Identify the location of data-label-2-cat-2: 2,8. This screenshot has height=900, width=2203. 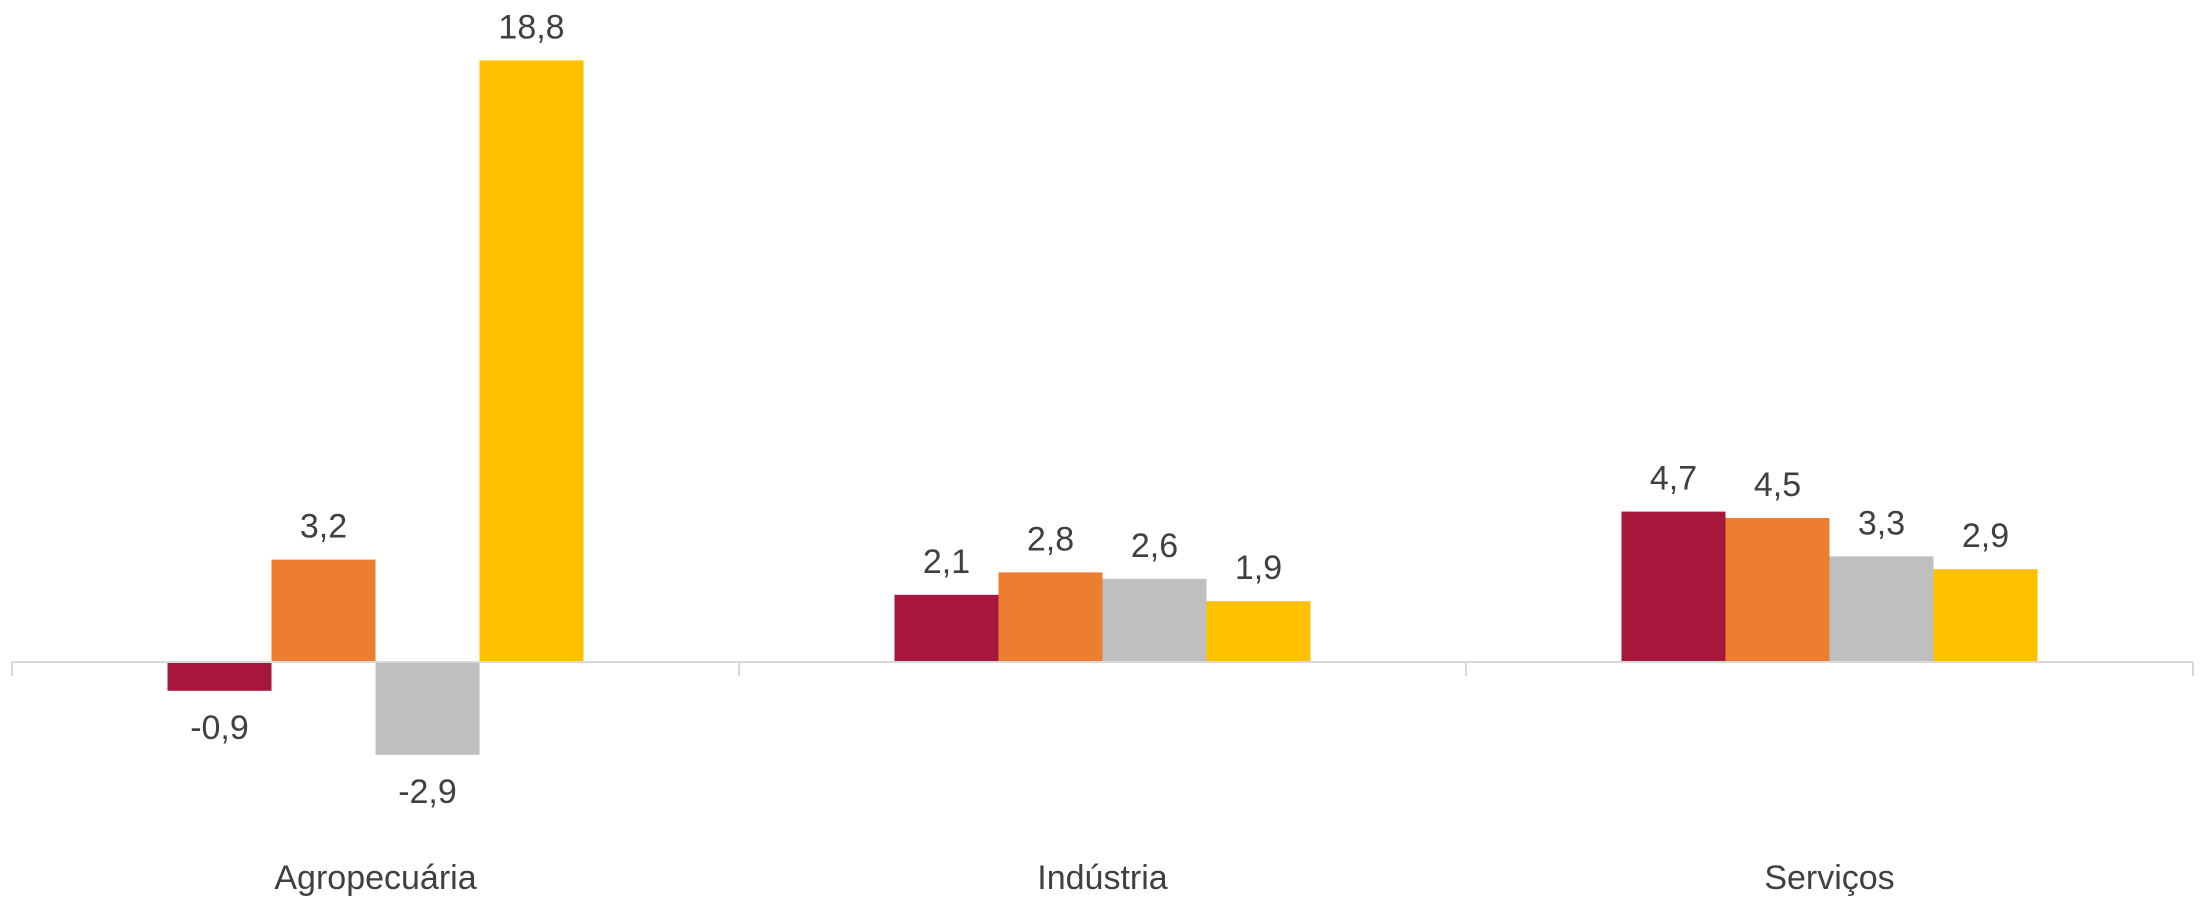
(1050, 539).